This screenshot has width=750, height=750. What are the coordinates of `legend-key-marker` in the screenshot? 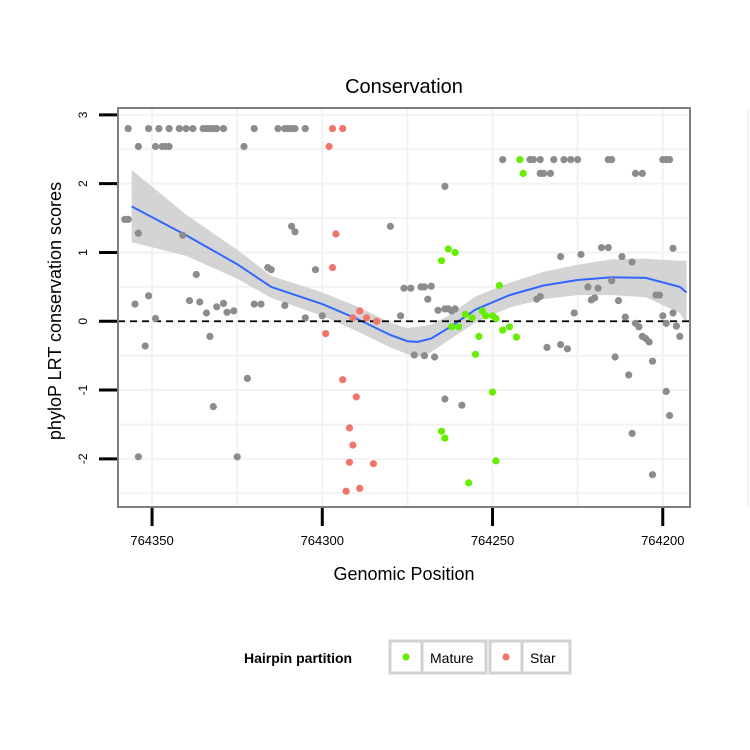 It's located at (506, 657).